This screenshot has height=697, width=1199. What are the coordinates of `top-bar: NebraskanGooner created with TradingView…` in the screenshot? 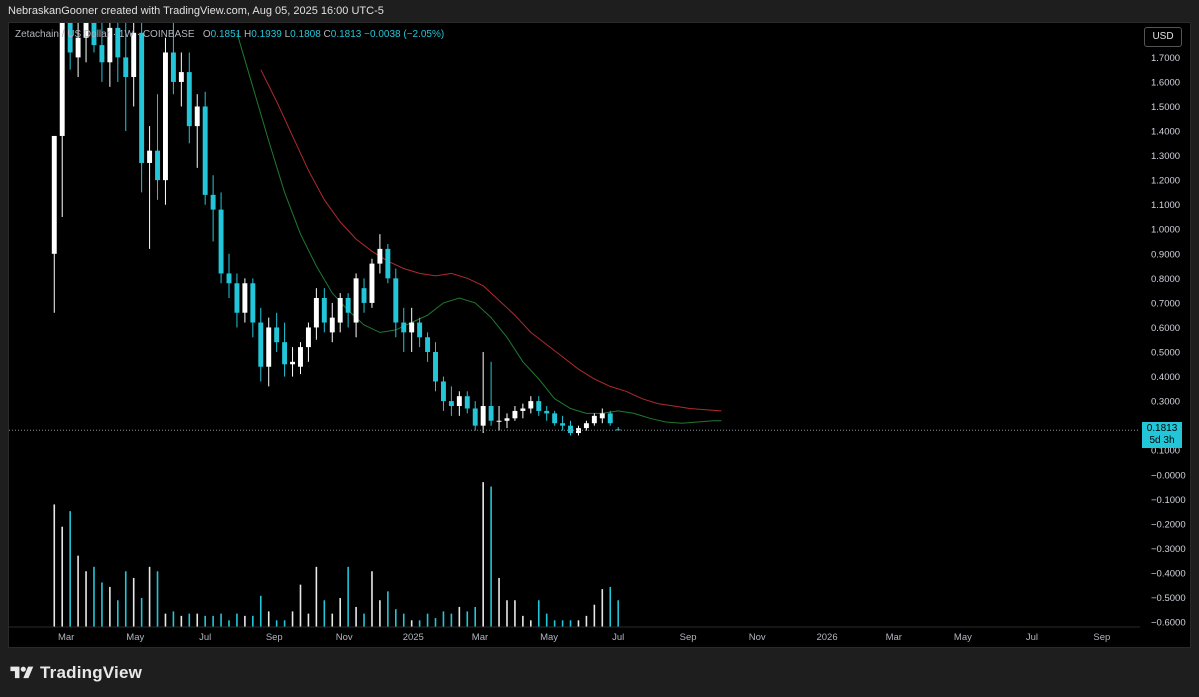 It's located at (599, 11).